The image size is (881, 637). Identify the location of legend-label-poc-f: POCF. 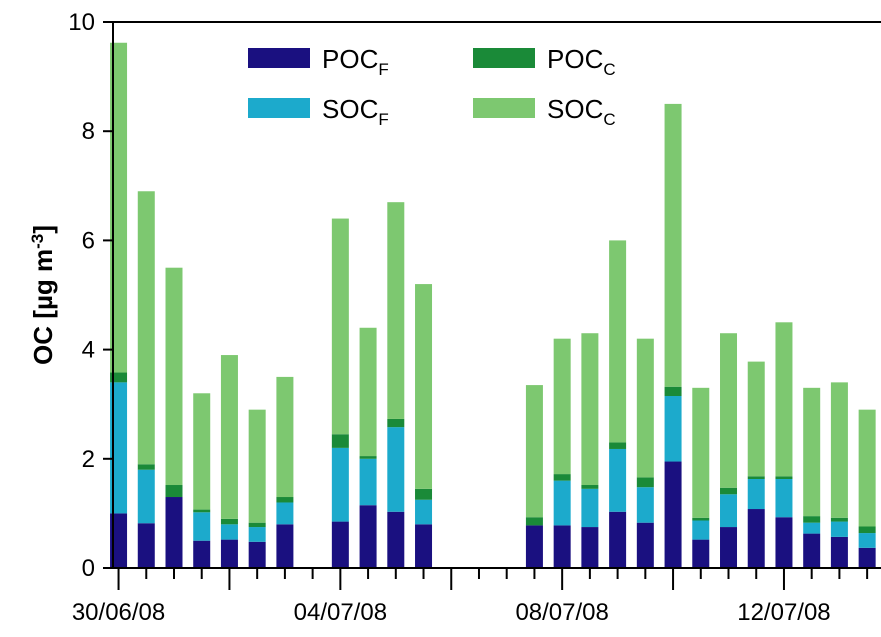
(355, 61).